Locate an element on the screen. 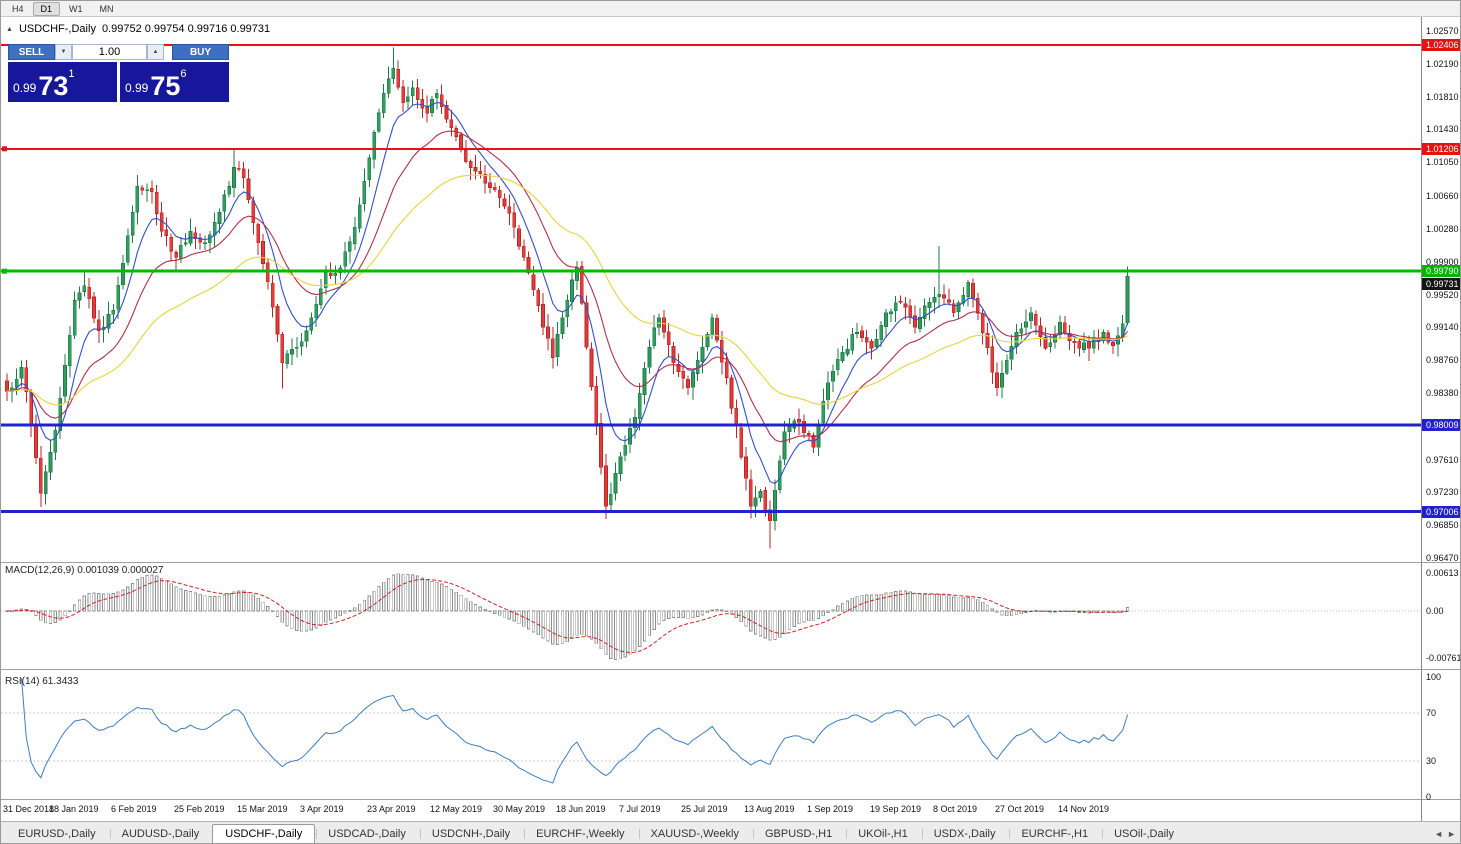 Image resolution: width=1461 pixels, height=844 pixels. rsi-axis-tick: 0 is located at coordinates (1429, 797).